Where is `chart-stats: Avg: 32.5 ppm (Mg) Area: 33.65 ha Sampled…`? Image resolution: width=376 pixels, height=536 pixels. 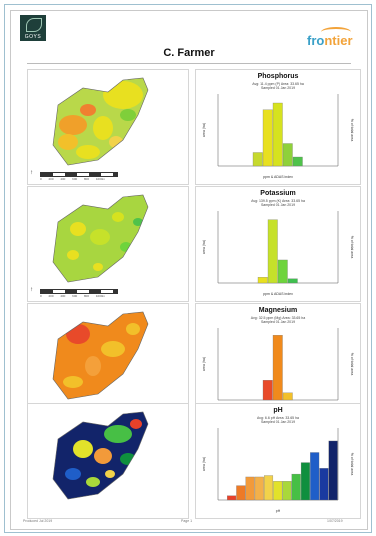
chart-stats: Avg: 32.5 ppm (Mg) Area: 33.65 ha Sampled… is located at coordinates (278, 320).